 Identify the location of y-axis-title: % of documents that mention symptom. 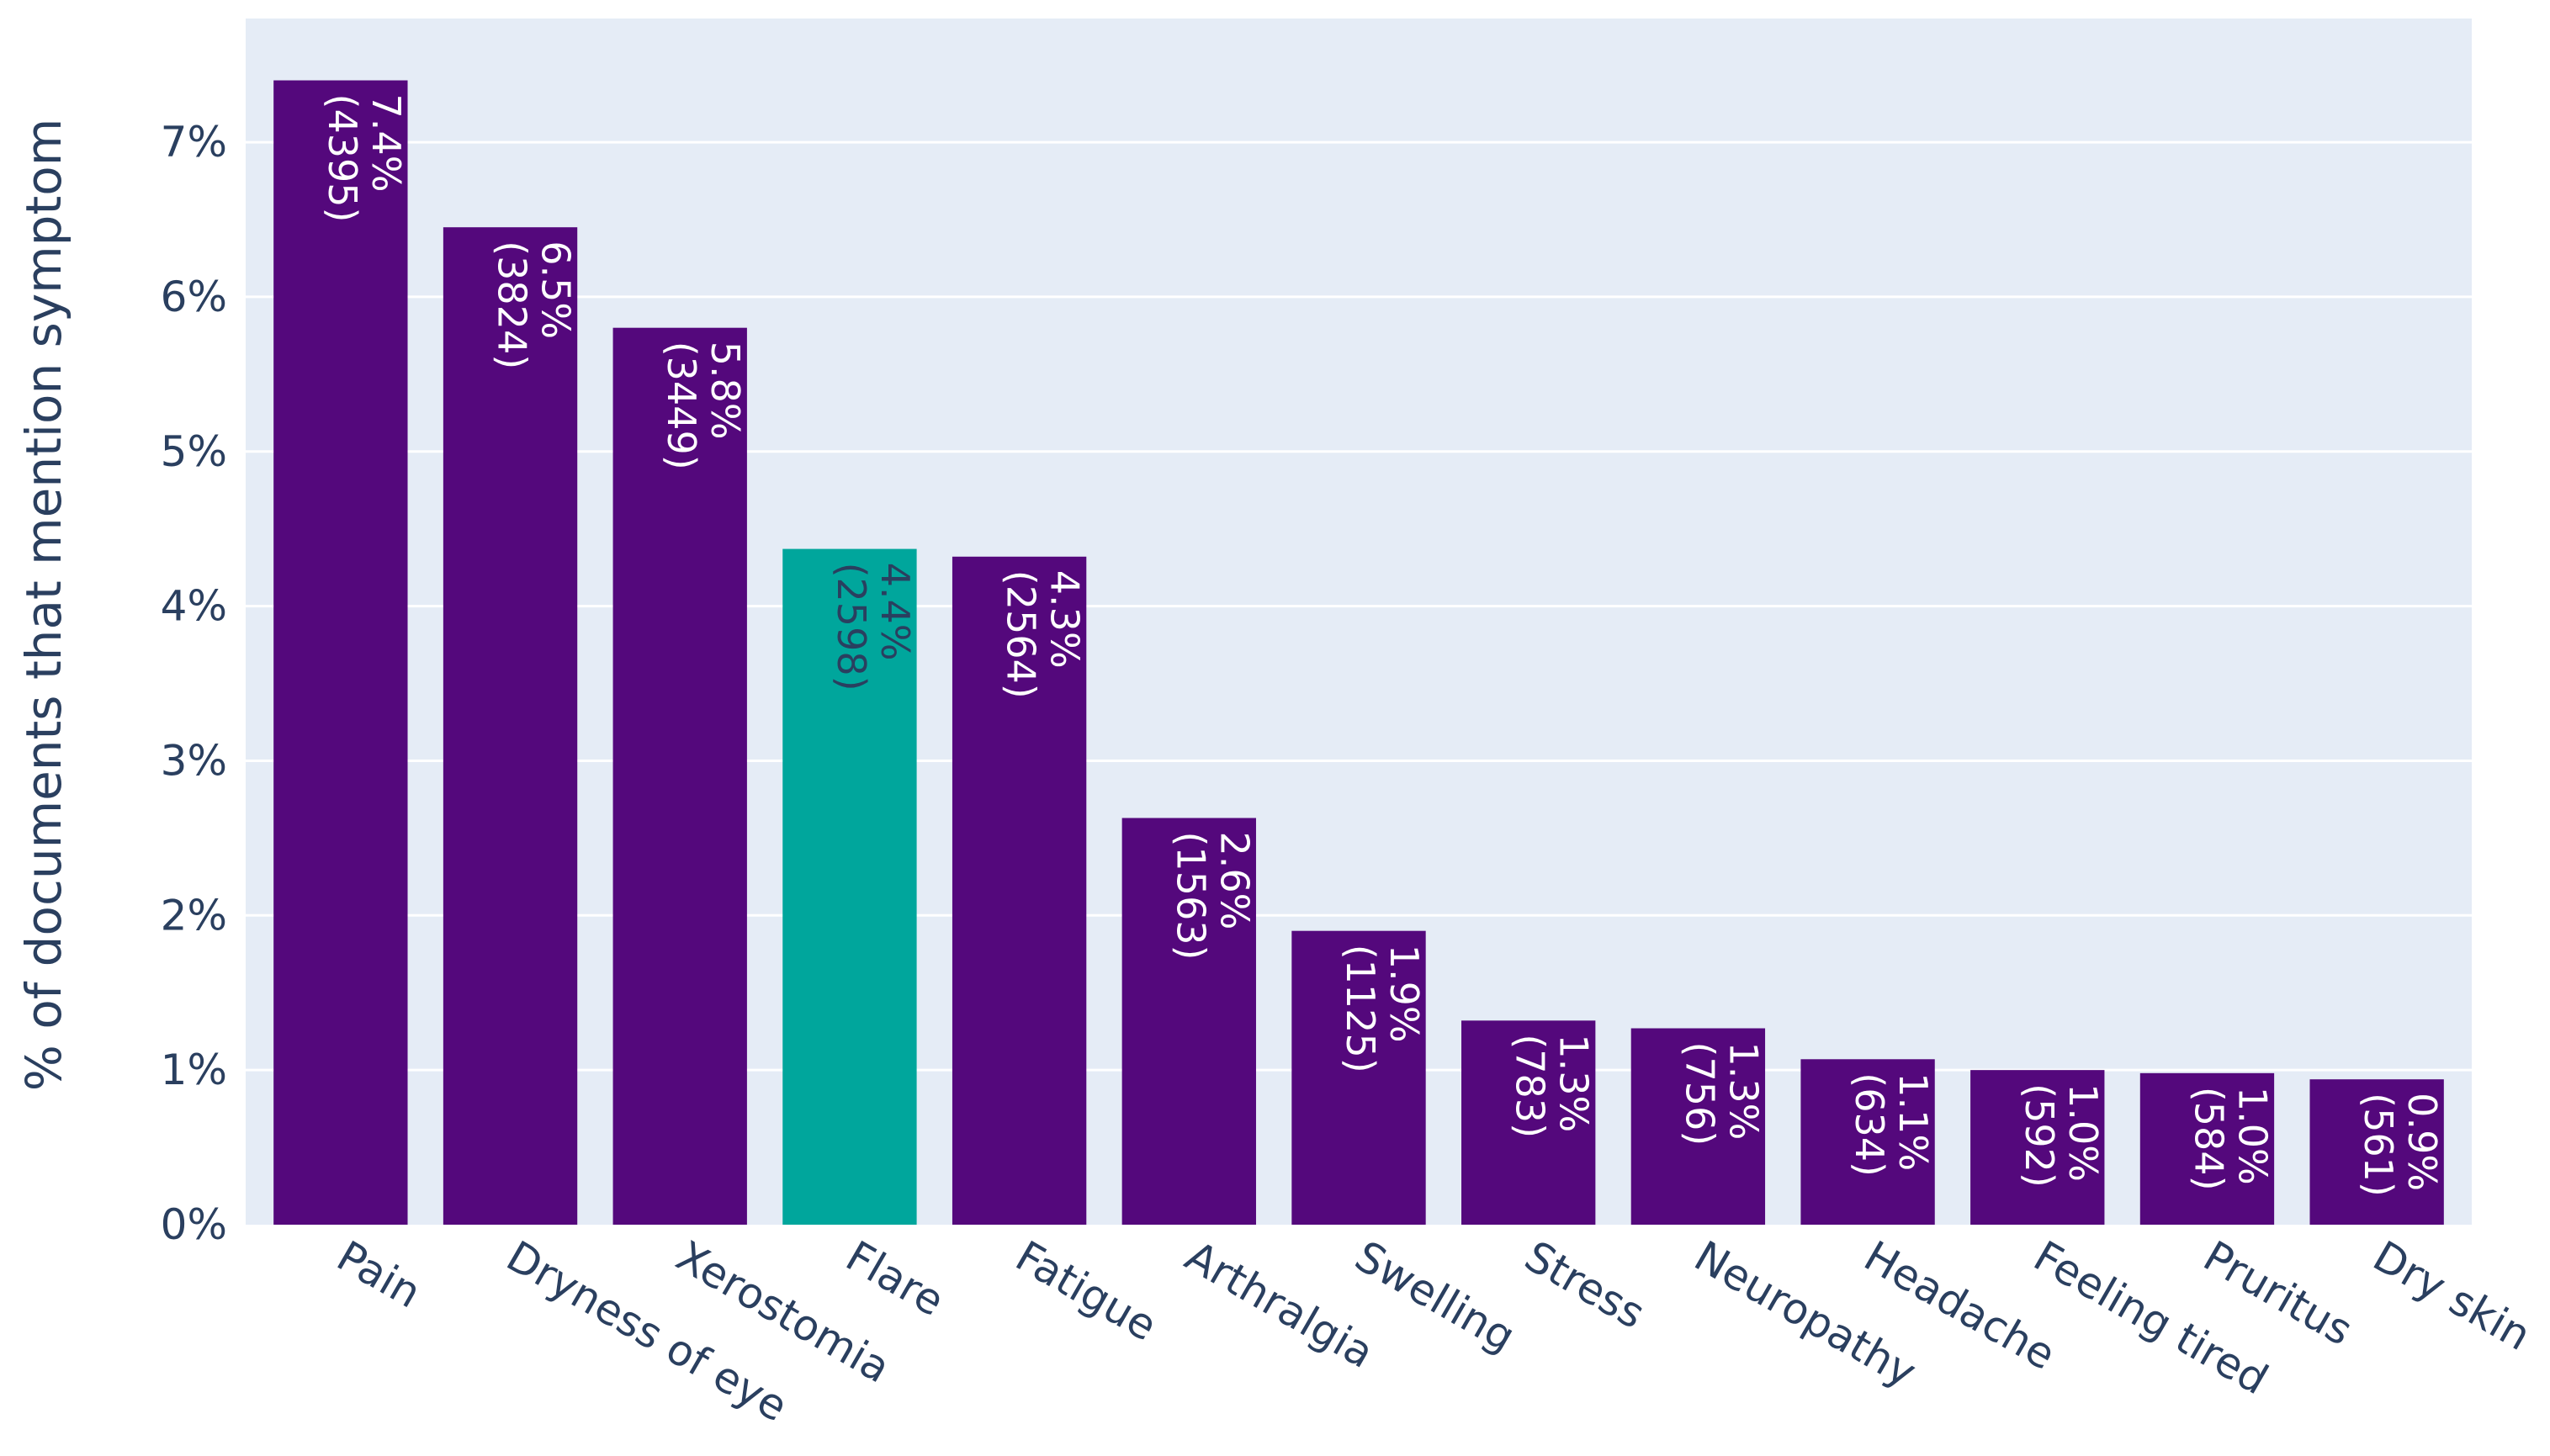
(44, 605).